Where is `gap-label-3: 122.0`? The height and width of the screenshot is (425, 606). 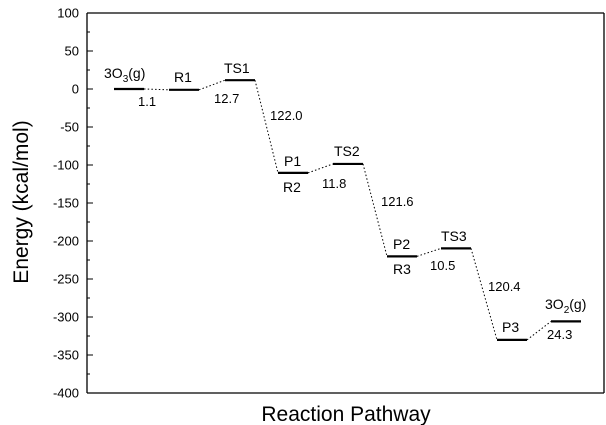
gap-label-3: 122.0 is located at coordinates (286, 115).